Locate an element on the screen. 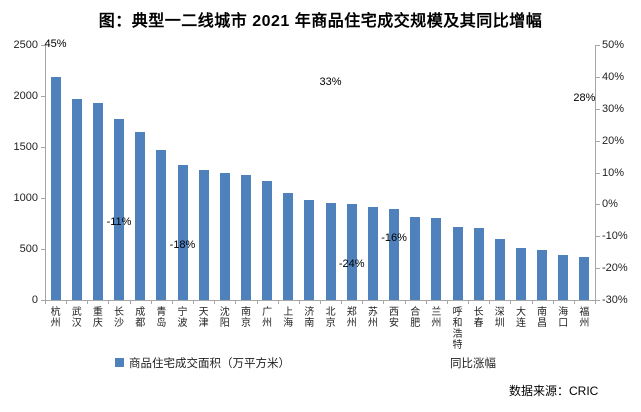  right-axis-tick-label: 10% is located at coordinates (613, 172).